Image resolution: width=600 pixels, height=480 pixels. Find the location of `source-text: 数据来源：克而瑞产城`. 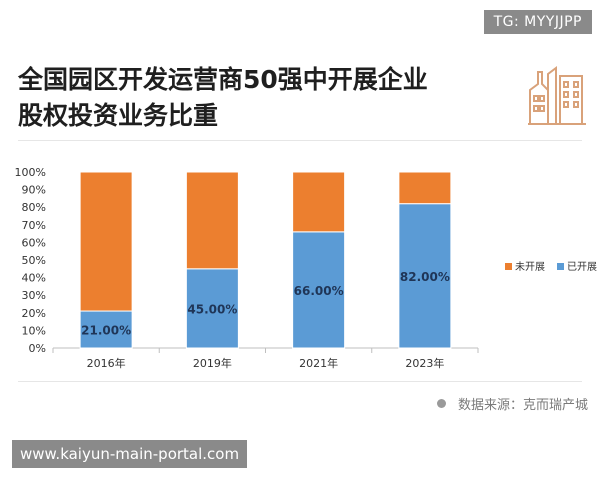

source-text: 数据来源：克而瑞产城 is located at coordinates (522, 405).